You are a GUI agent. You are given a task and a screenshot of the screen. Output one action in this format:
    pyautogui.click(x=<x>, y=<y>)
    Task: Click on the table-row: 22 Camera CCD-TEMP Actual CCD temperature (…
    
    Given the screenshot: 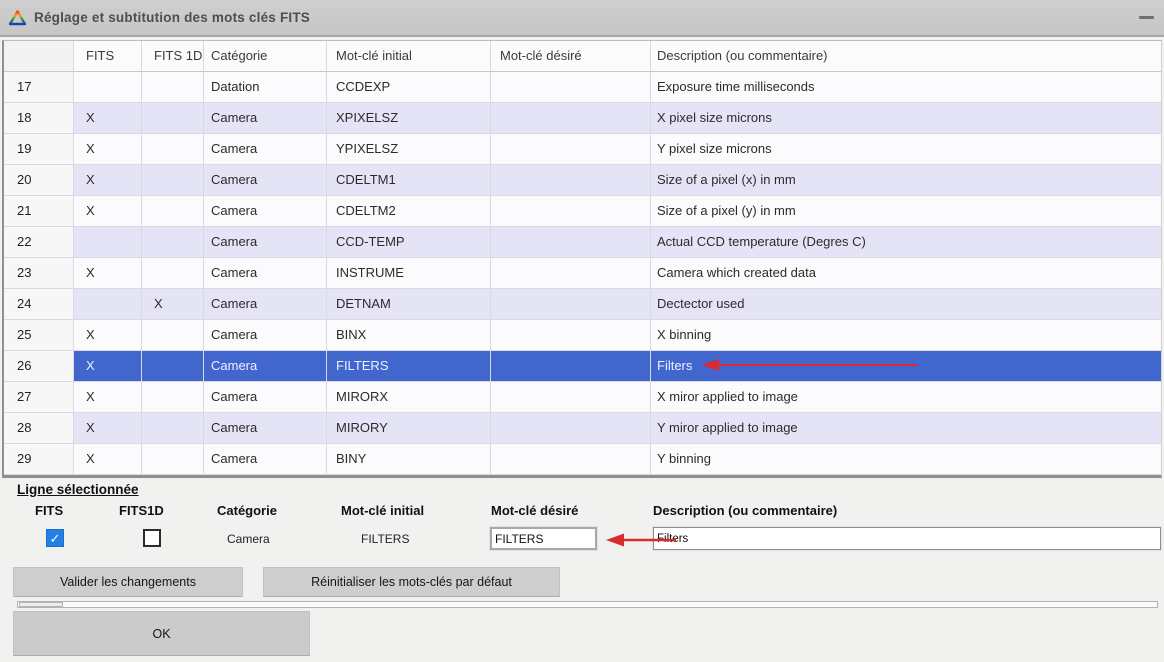 What is the action you would take?
    pyautogui.click(x=582, y=242)
    